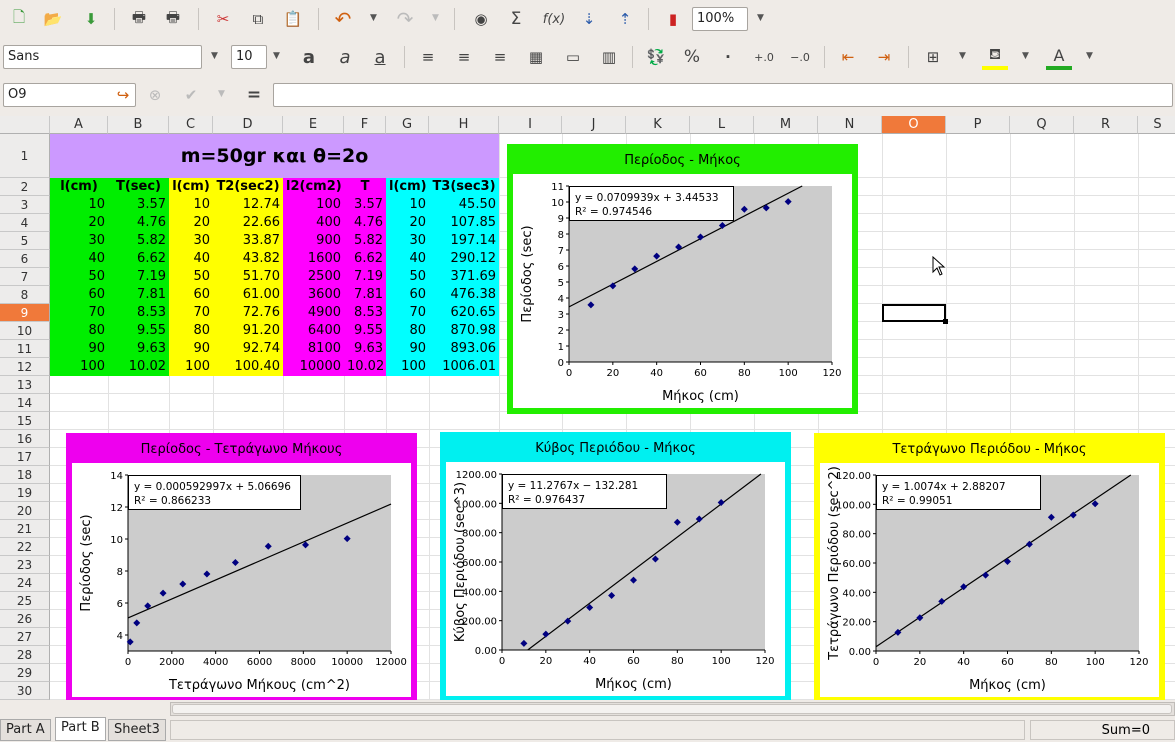  What do you see at coordinates (609, 57) in the screenshot?
I see `split-cells-icon: ▥` at bounding box center [609, 57].